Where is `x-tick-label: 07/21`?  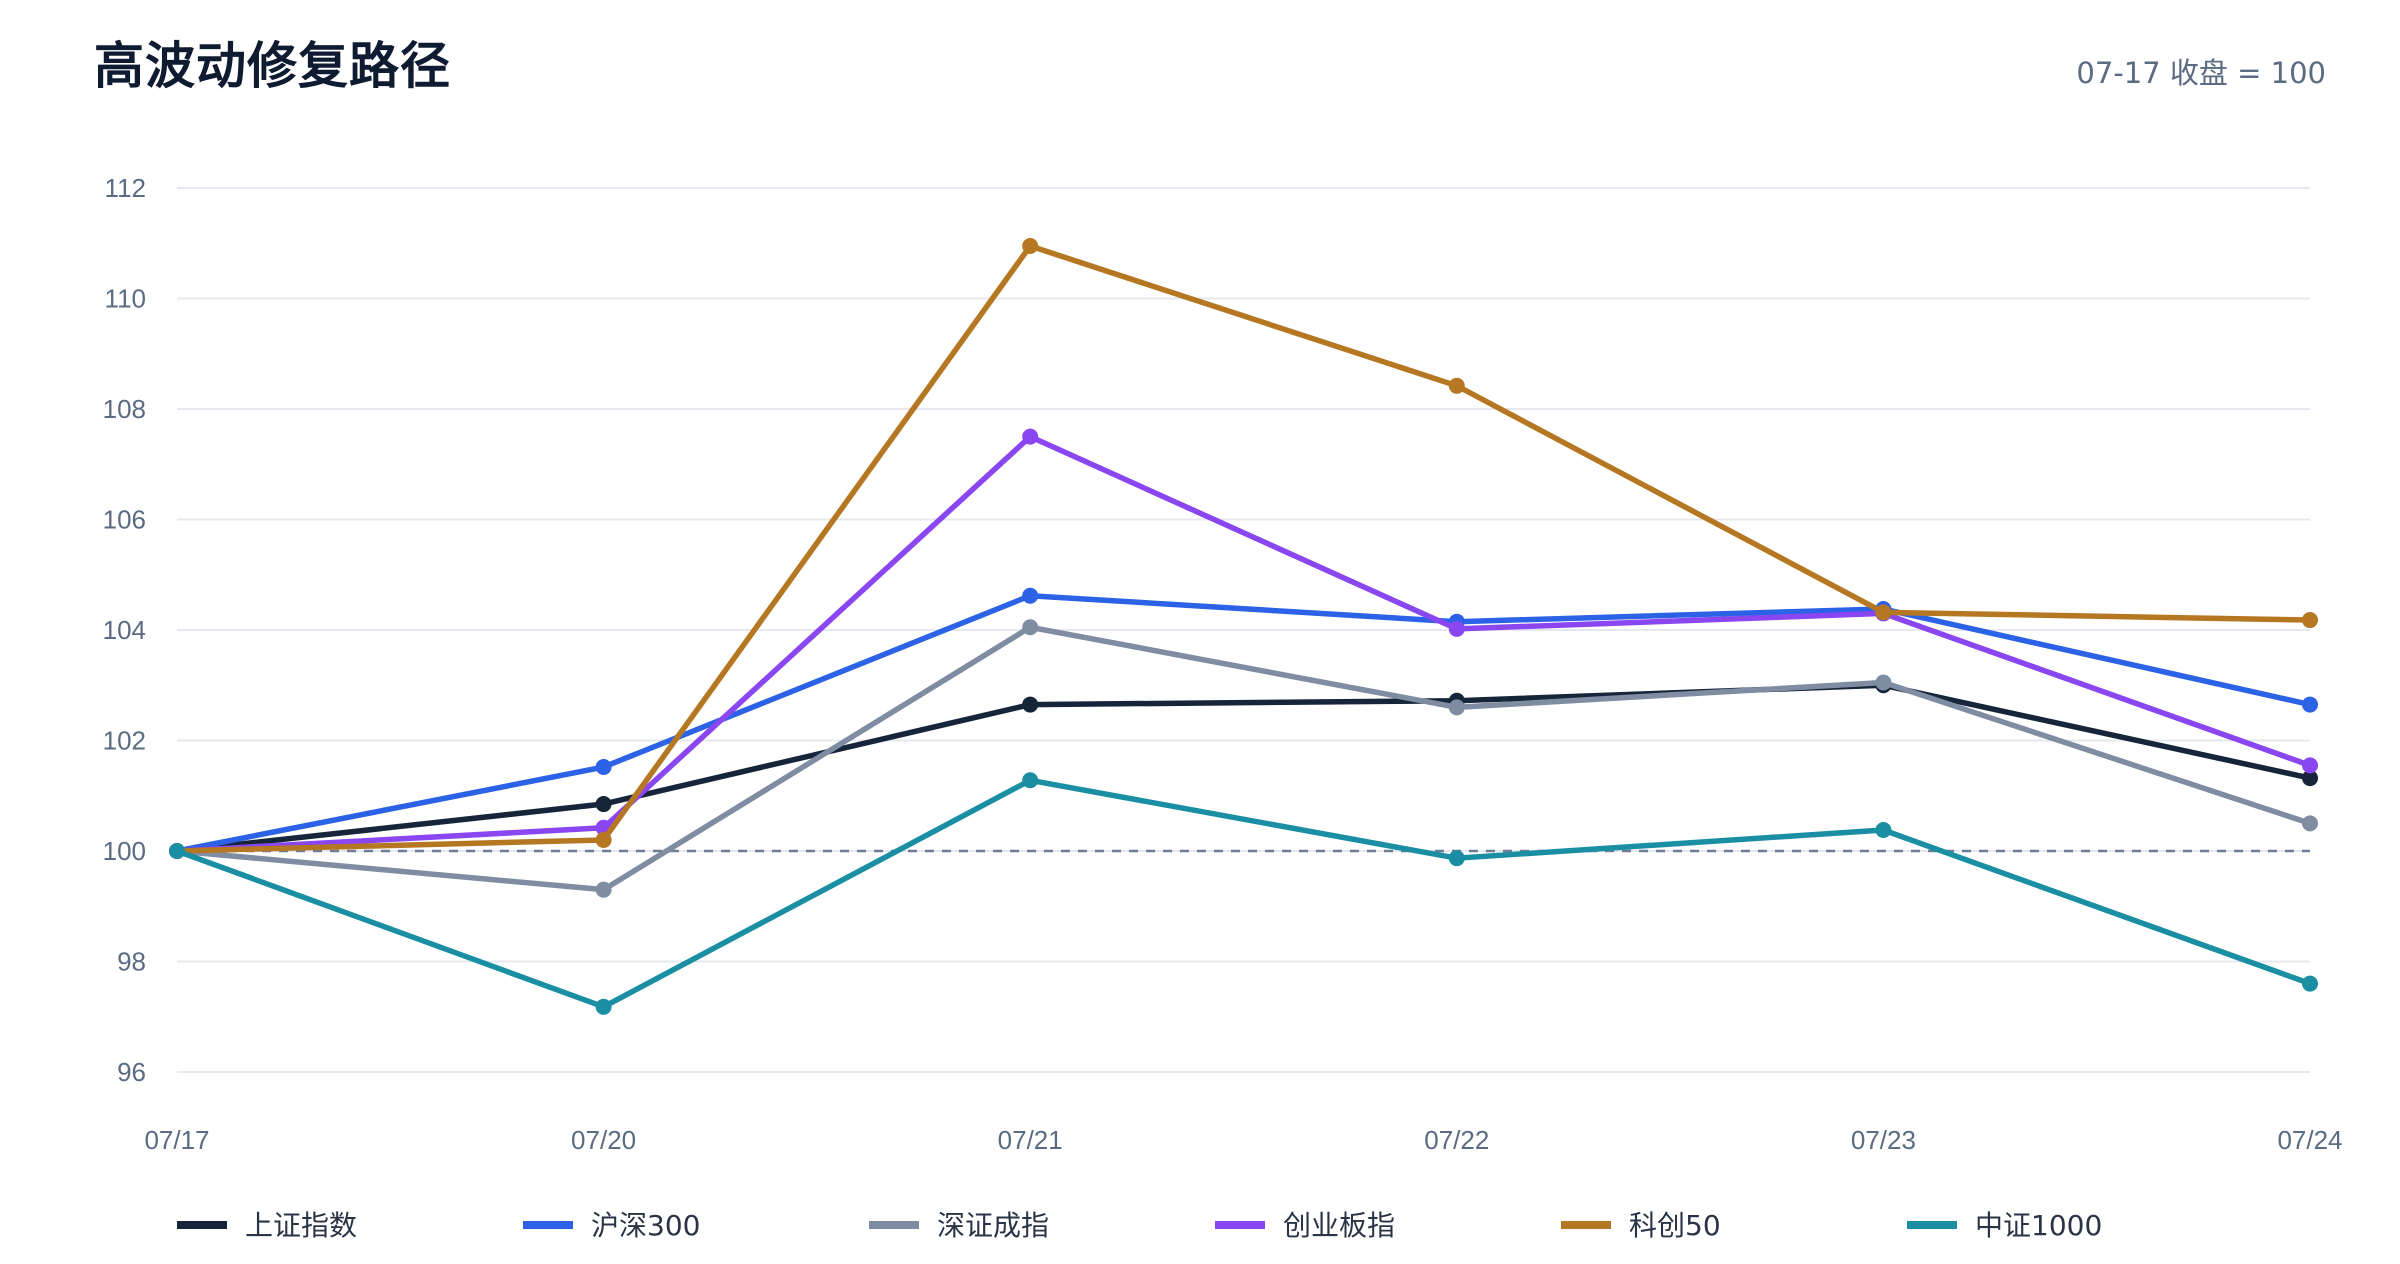
x-tick-label: 07/21 is located at coordinates (1030, 1140).